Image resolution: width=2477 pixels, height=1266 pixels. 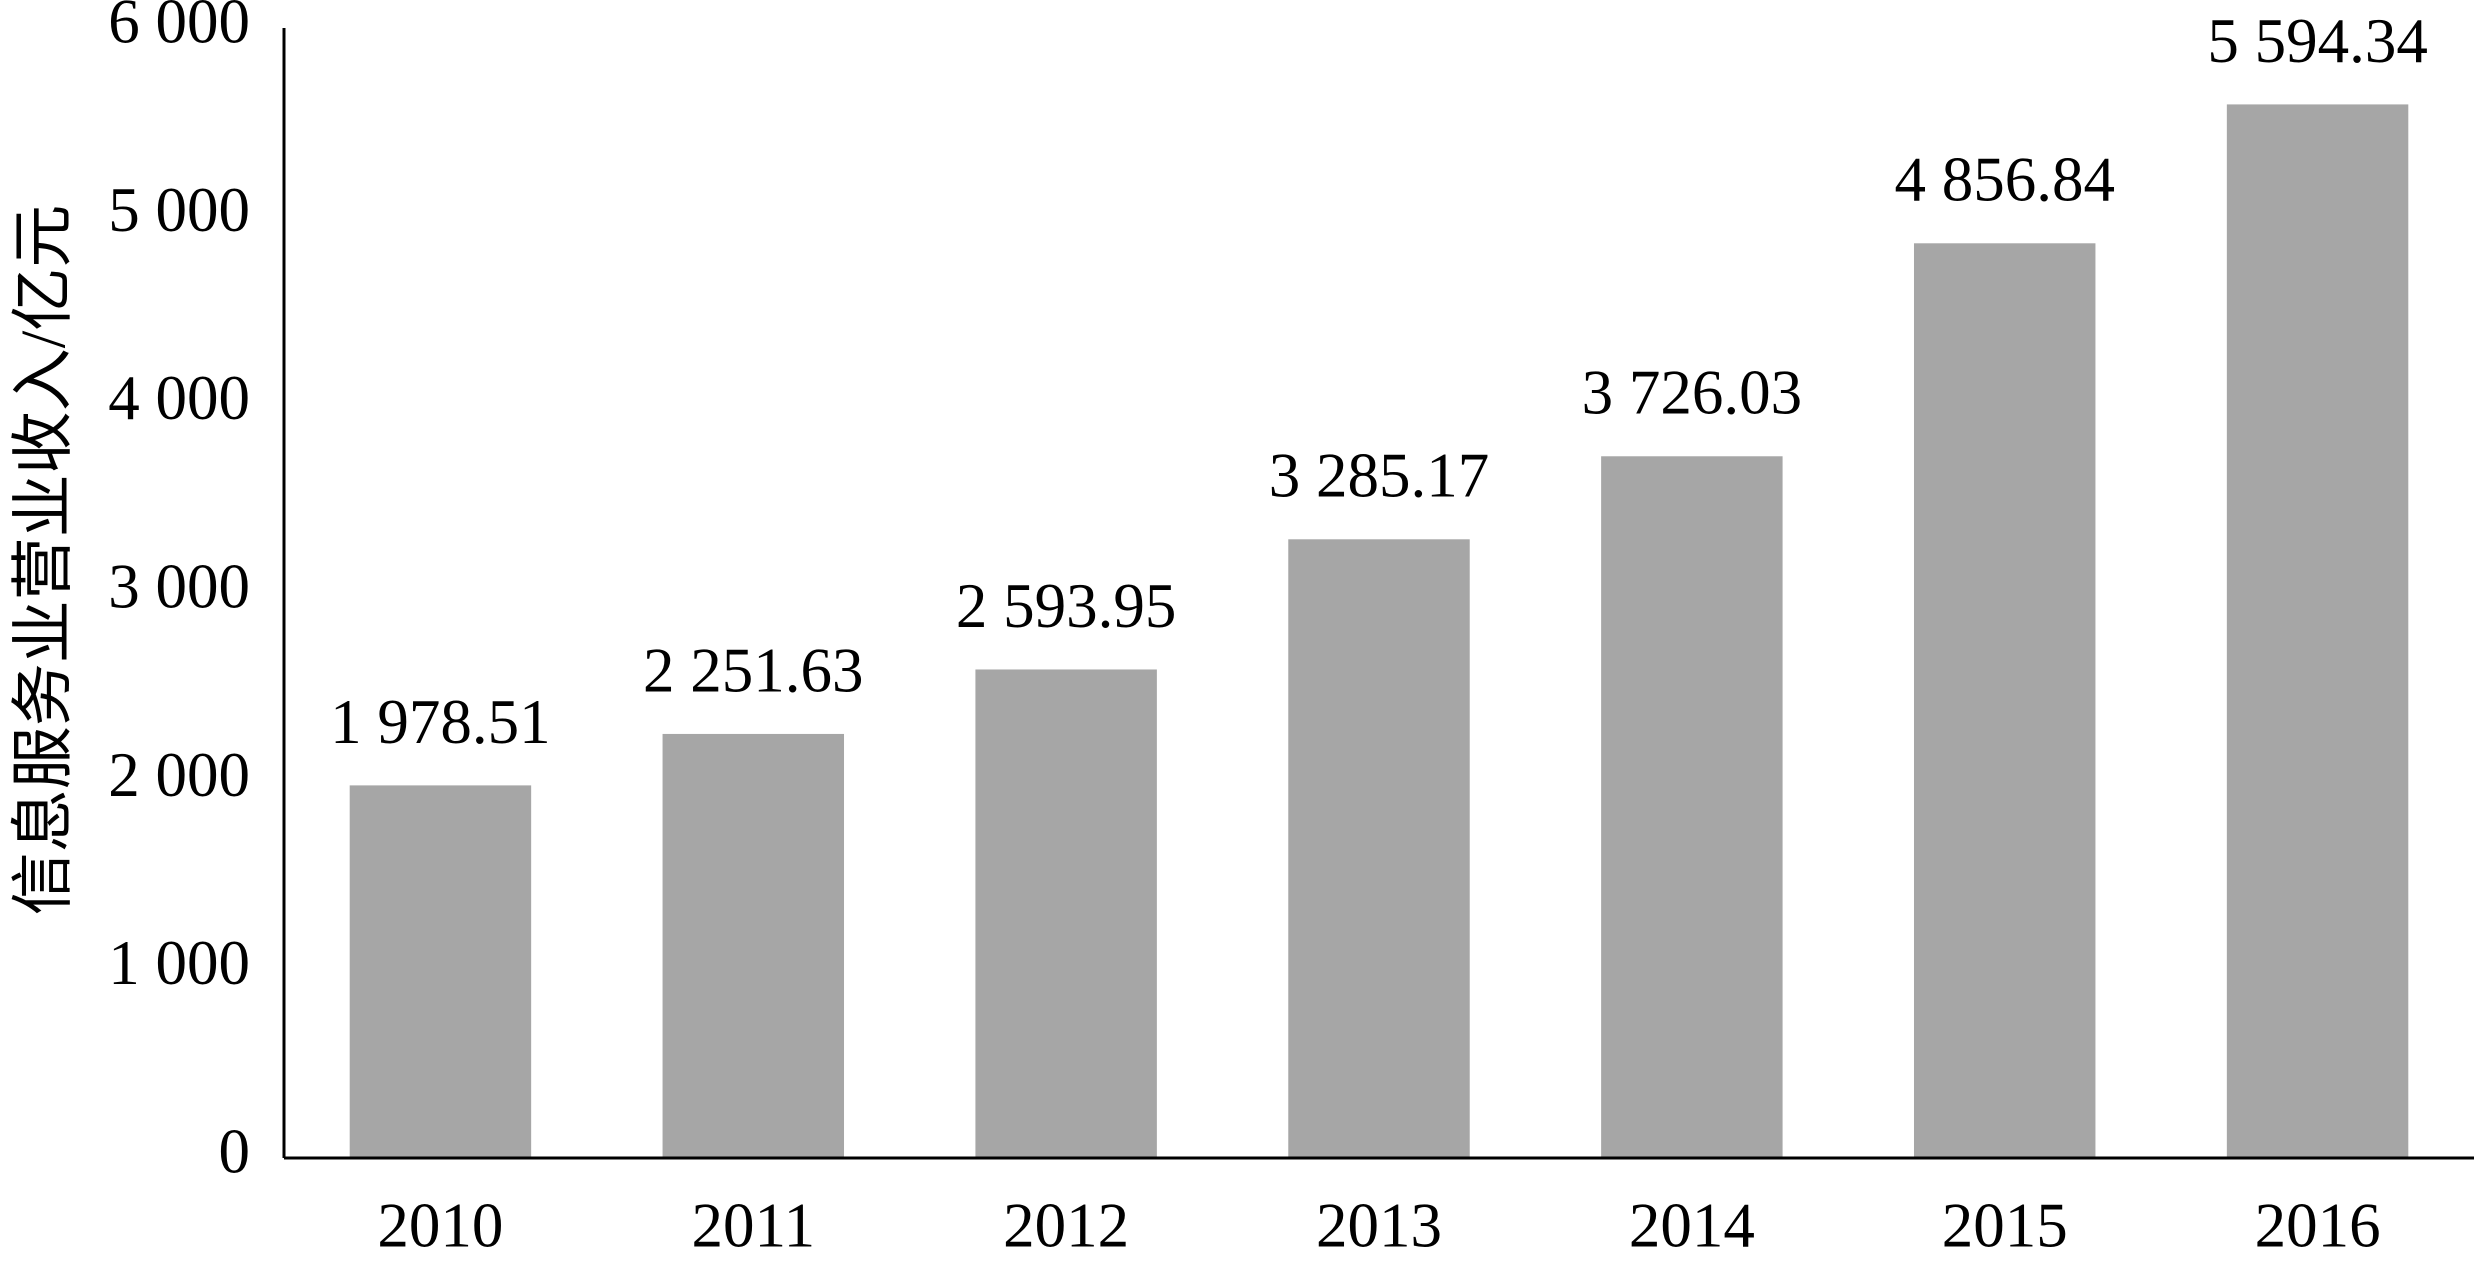 I want to click on y-tick-label: 3 000, so click(x=179, y=586).